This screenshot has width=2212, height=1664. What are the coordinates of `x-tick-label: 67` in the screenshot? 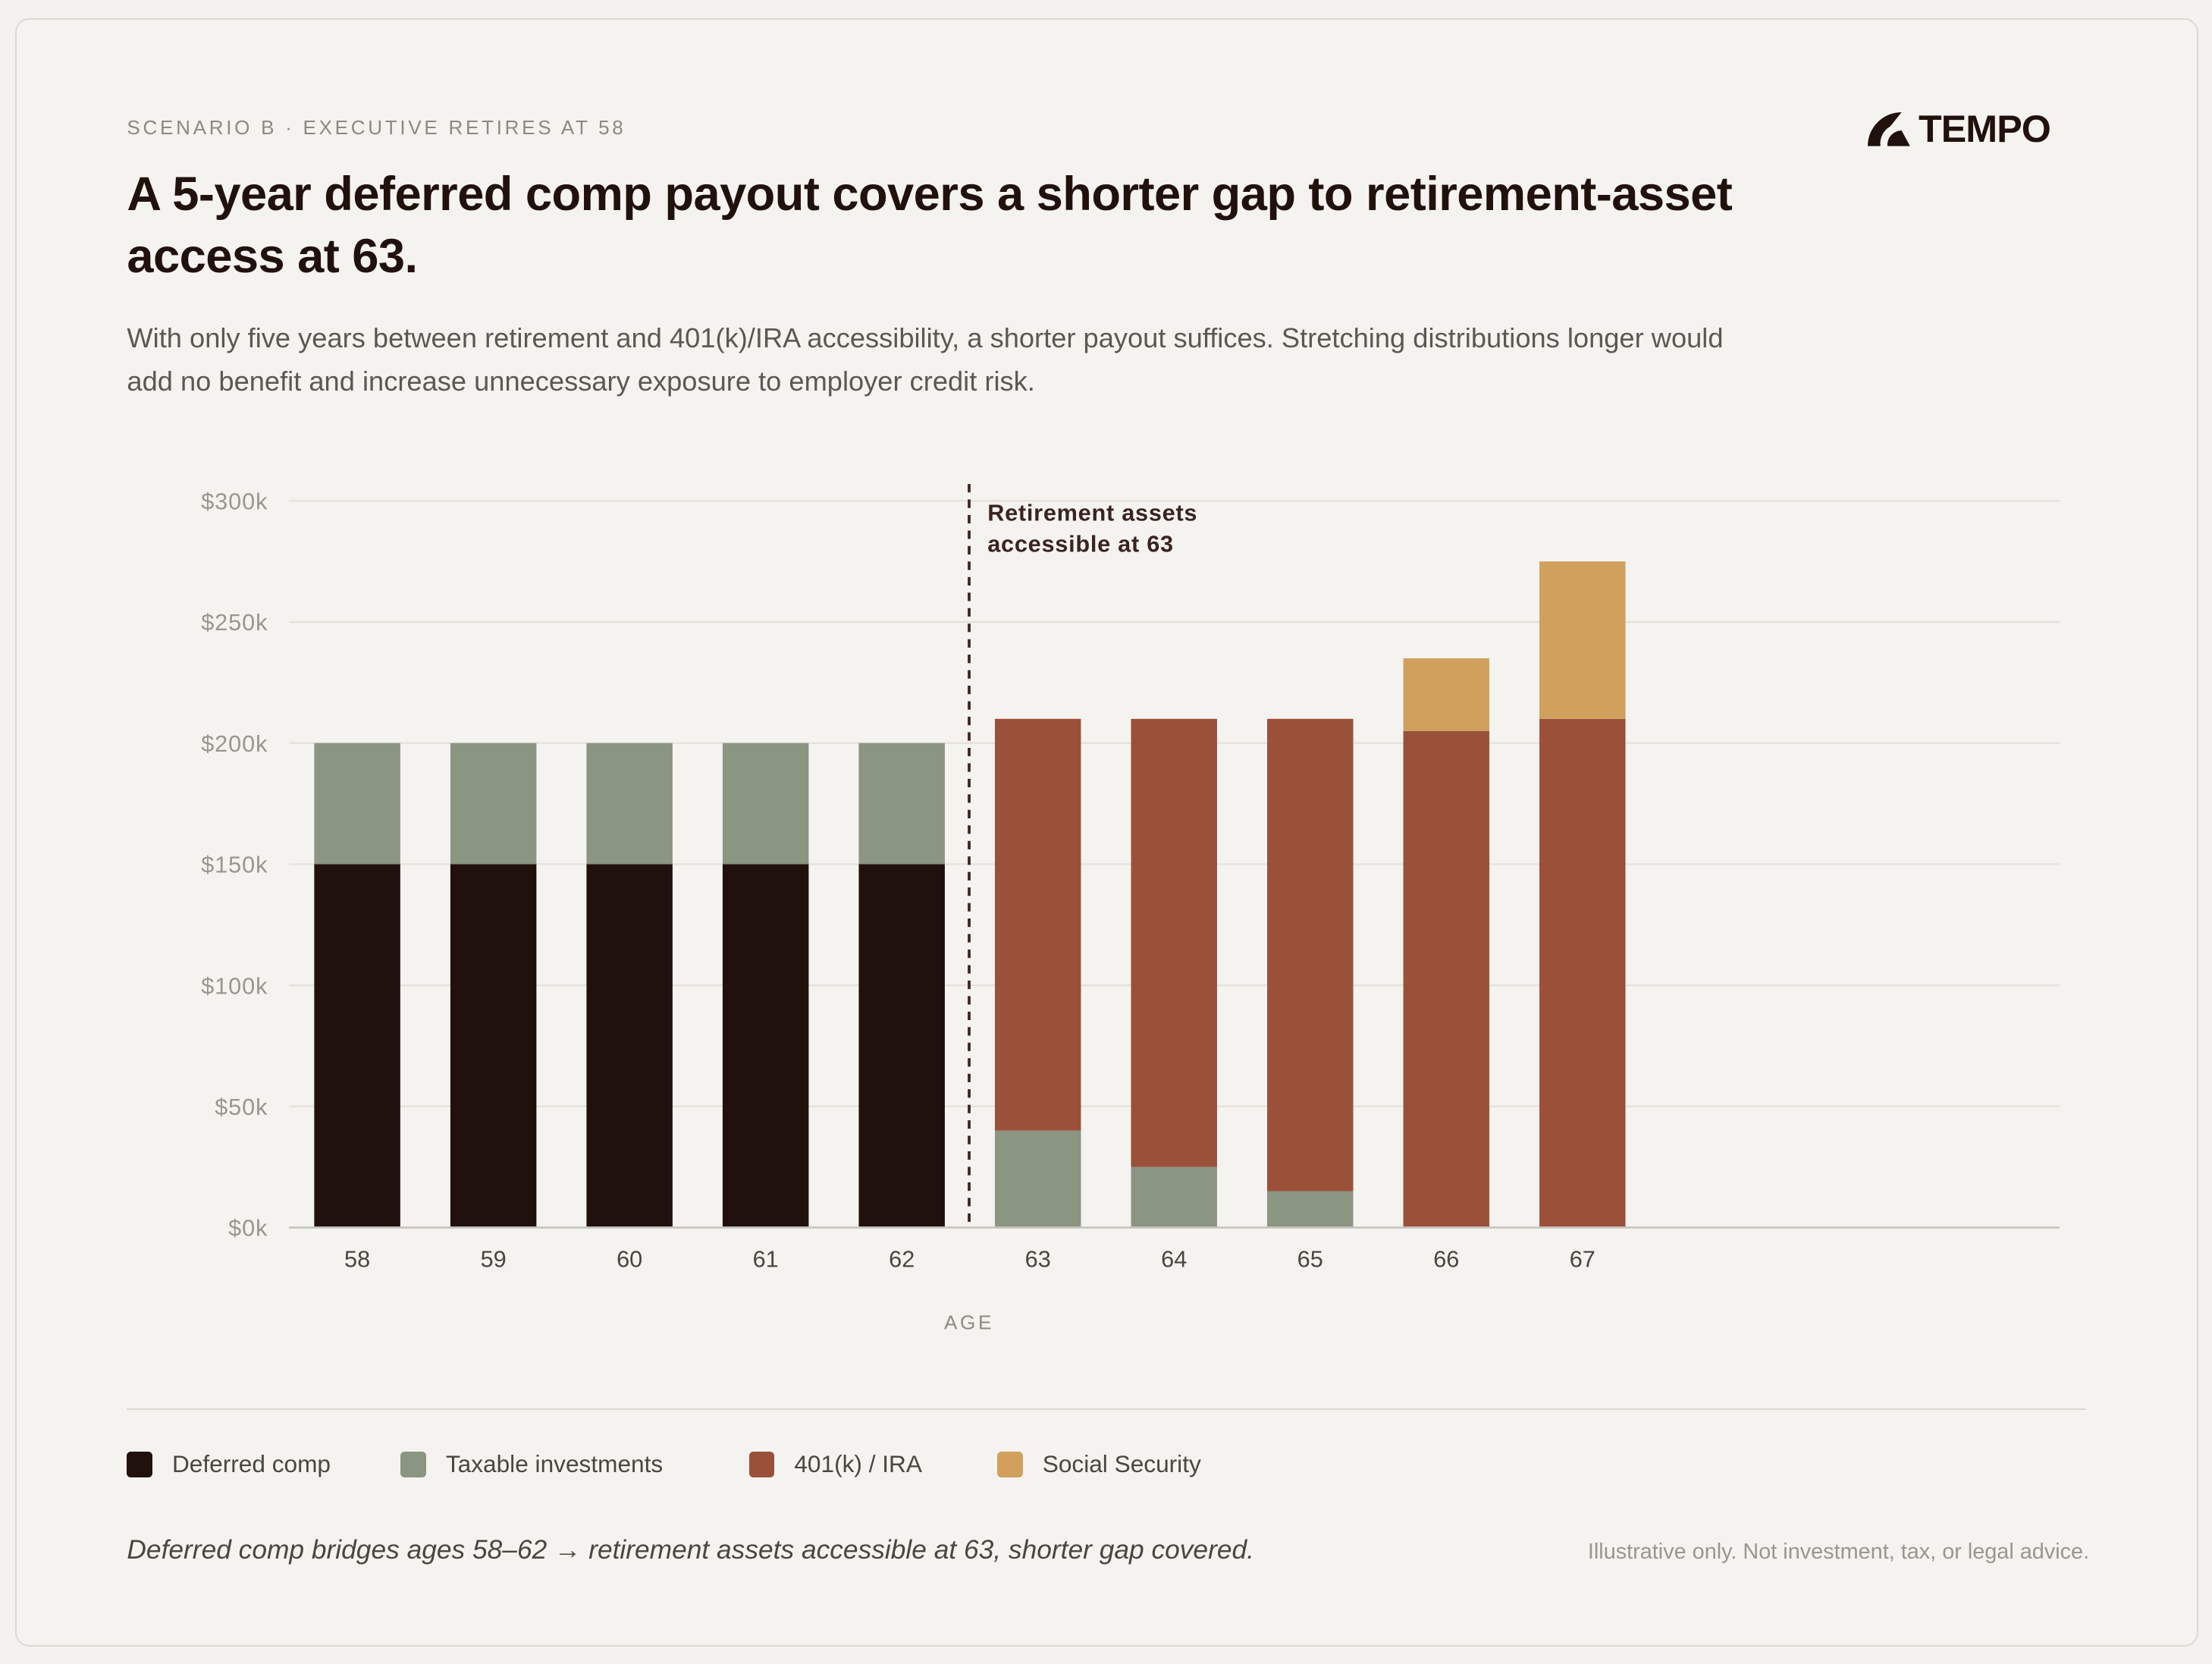 It's located at (1582, 1259).